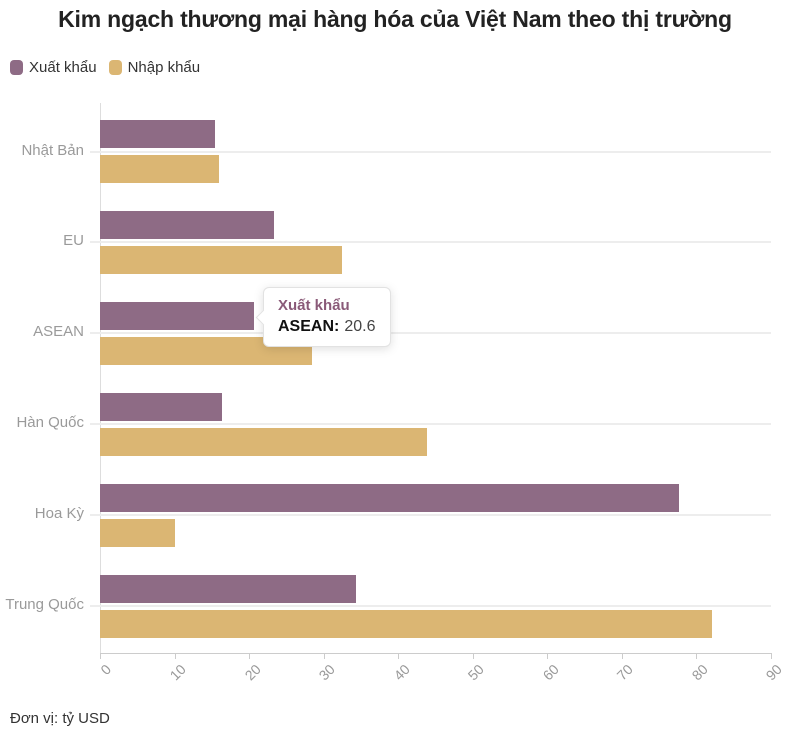 This screenshot has height=737, width=790. What do you see at coordinates (100, 378) in the screenshot?
I see `y-axis-line` at bounding box center [100, 378].